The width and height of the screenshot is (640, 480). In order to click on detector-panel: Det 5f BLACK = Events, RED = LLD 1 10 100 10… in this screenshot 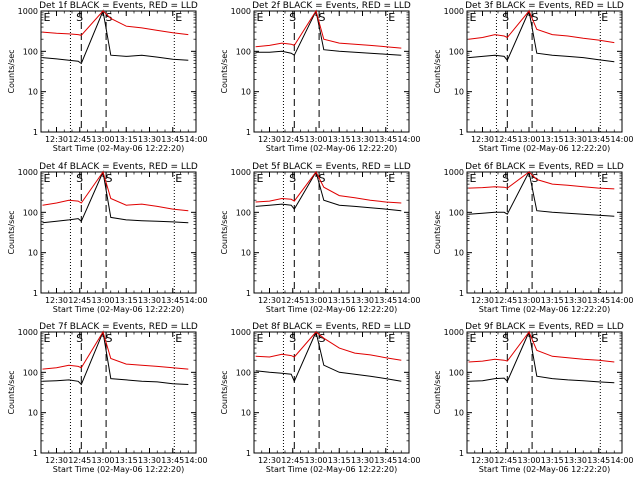, I will do `click(320, 238)`.